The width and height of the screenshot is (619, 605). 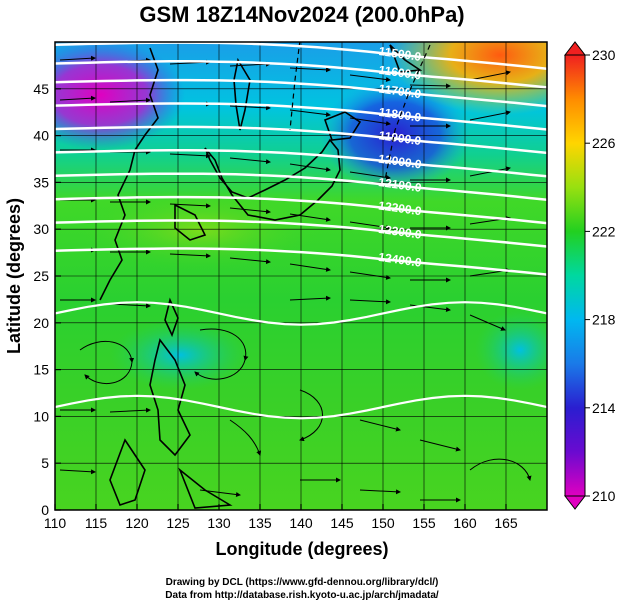 I want to click on y-axis-ticks: 0 5 10 15 20 25 30 35 40 45, so click(x=47, y=299).